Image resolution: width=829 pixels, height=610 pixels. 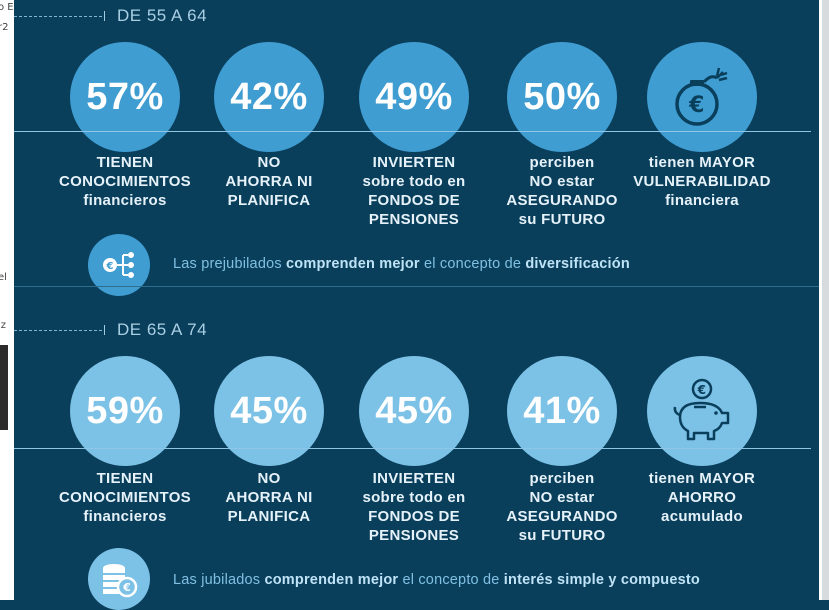 What do you see at coordinates (3, 325) in the screenshot?
I see `clipped-text-fragment: iz` at bounding box center [3, 325].